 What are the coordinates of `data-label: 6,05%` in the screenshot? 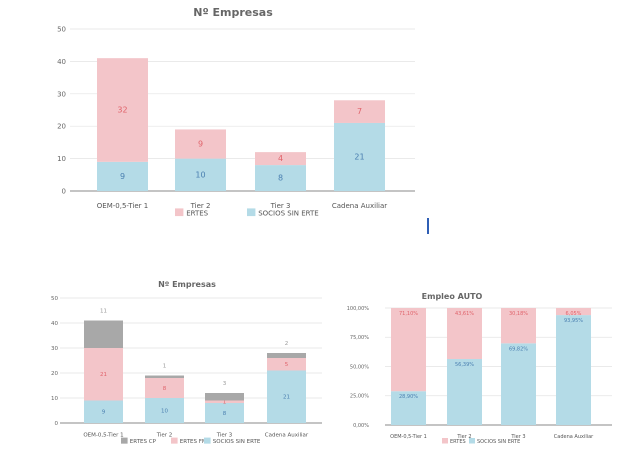 It's located at (574, 314).